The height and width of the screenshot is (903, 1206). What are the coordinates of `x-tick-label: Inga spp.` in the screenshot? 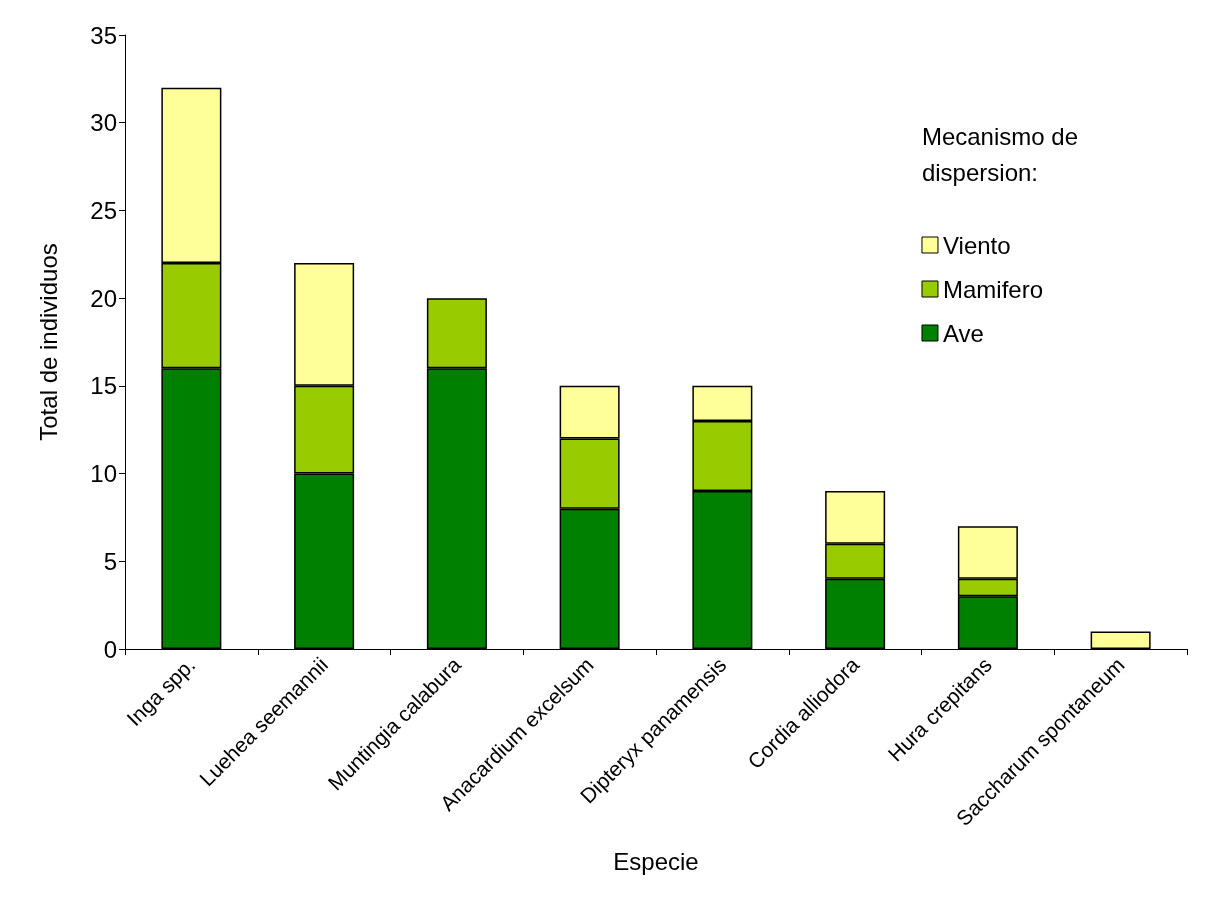 It's located at (161, 691).